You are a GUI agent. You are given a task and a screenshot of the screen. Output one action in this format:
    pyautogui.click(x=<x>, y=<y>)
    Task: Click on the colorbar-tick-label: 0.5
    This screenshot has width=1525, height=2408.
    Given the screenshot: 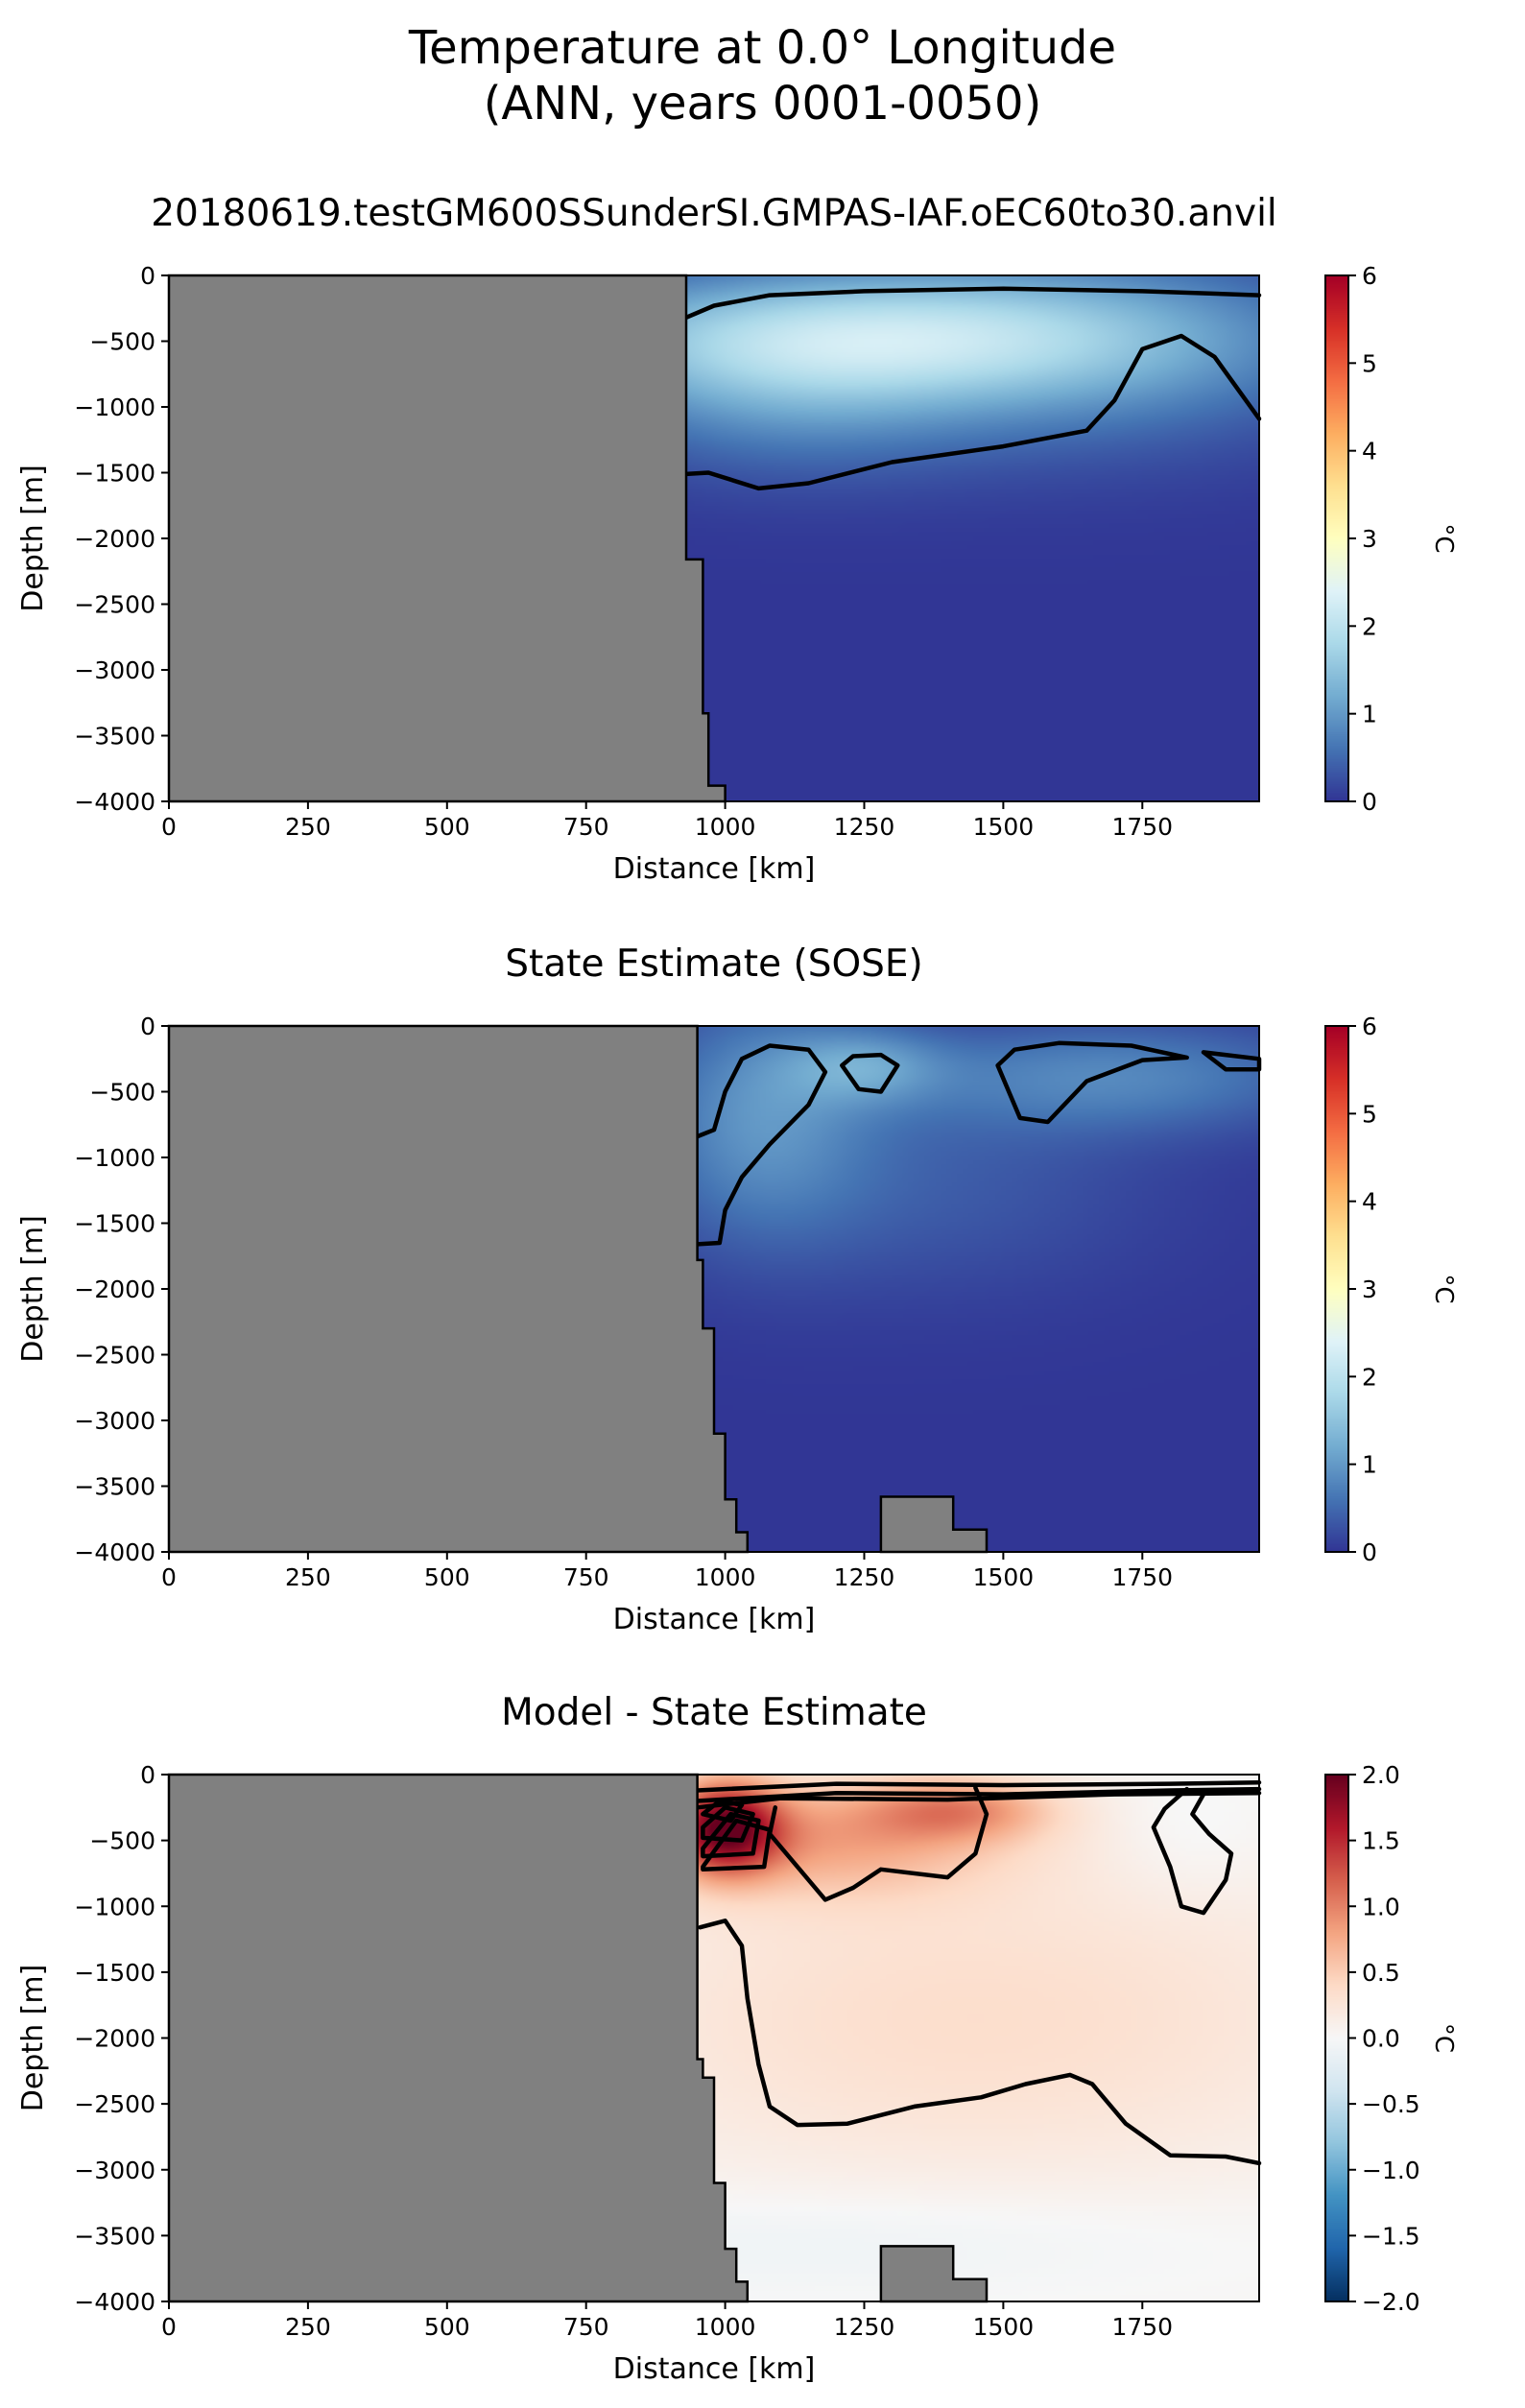 What is the action you would take?
    pyautogui.click(x=1381, y=1973)
    